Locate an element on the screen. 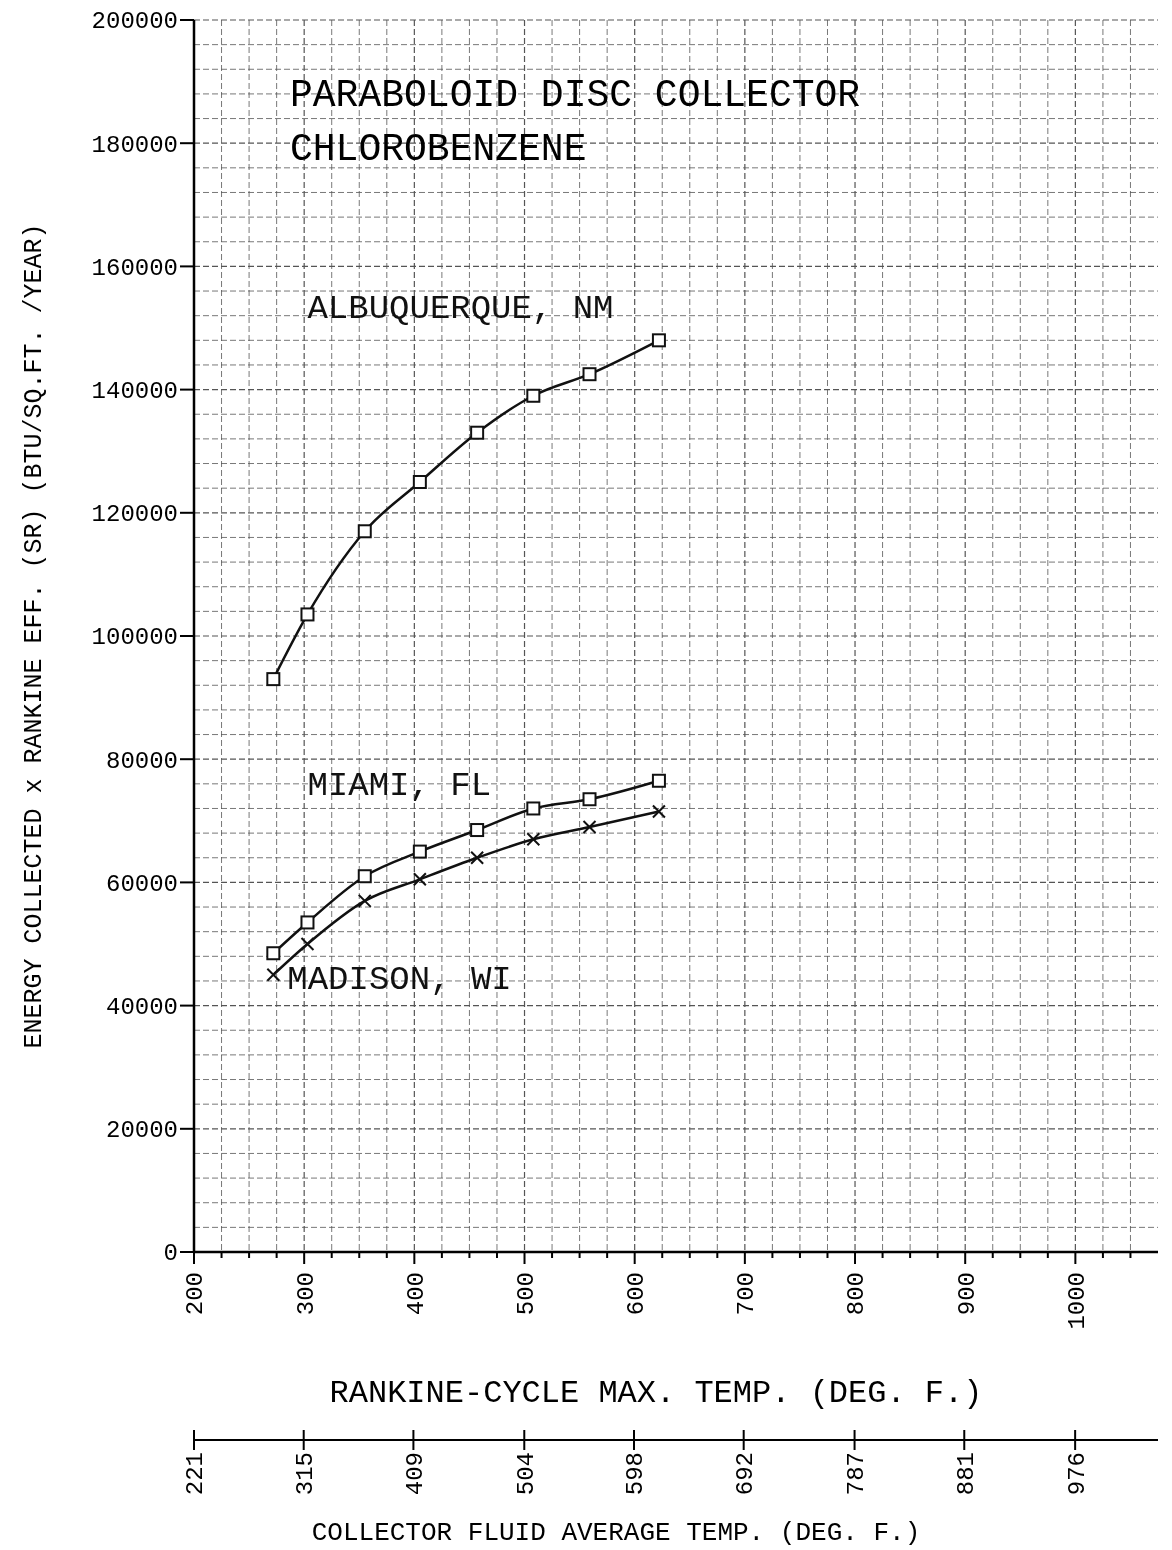  y-tick-label: 180000 is located at coordinates (134, 145).